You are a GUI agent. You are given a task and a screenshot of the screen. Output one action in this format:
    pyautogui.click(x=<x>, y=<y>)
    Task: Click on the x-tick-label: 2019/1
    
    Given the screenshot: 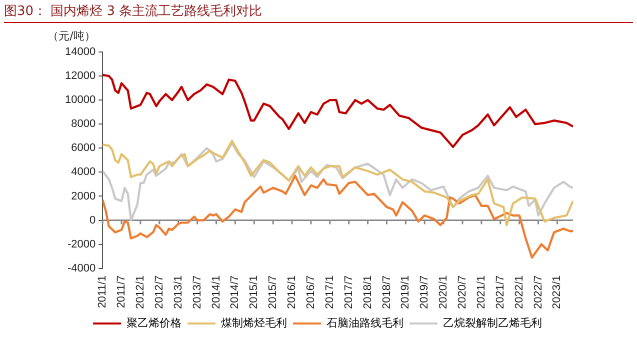 What is the action you would take?
    pyautogui.click(x=406, y=292)
    